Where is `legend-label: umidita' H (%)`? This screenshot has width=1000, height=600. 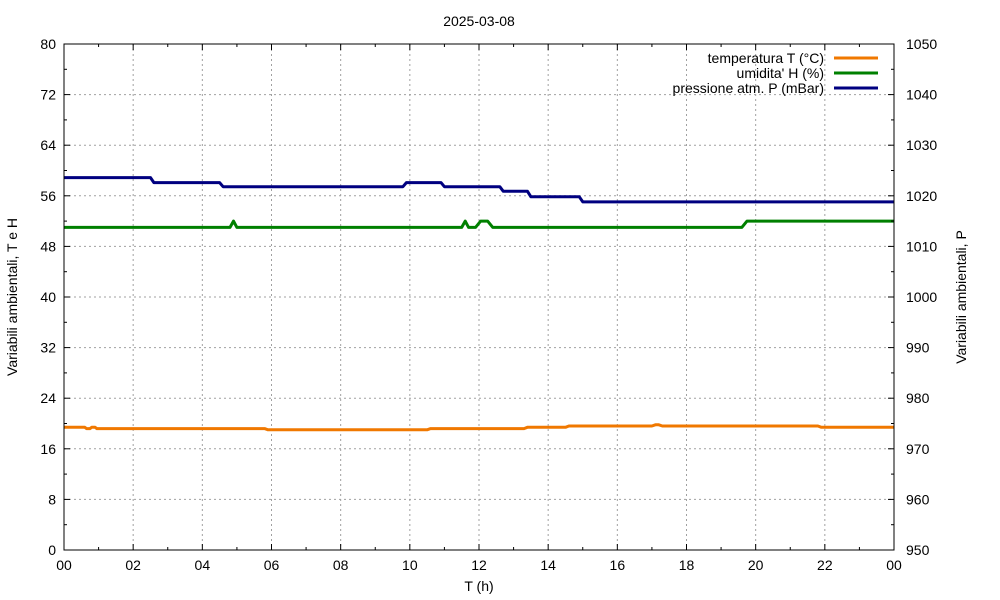 legend-label: umidita' H (%) is located at coordinates (780, 73).